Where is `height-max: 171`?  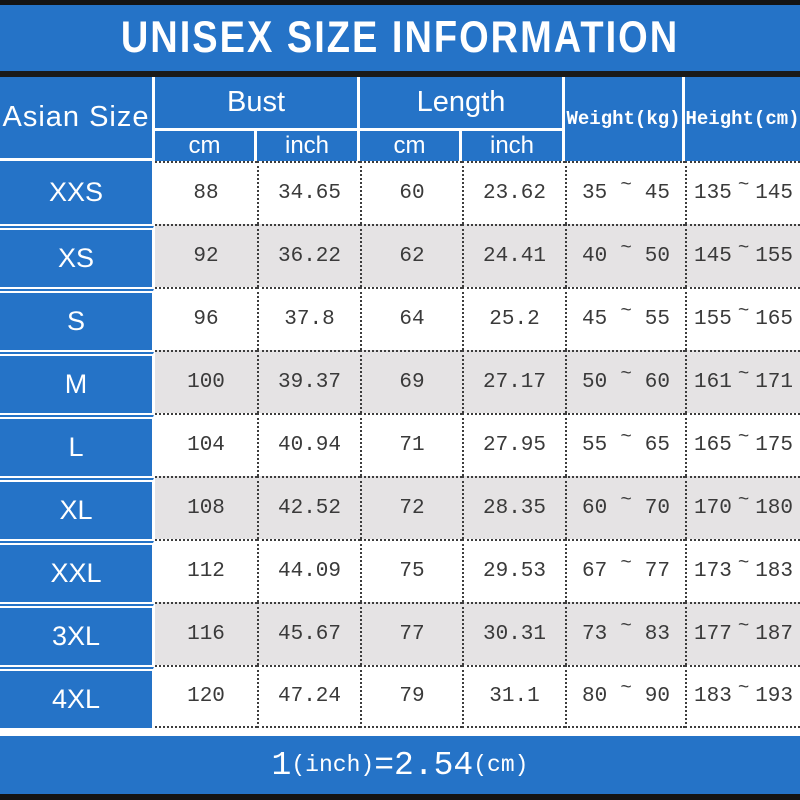
height-max: 171 is located at coordinates (774, 382).